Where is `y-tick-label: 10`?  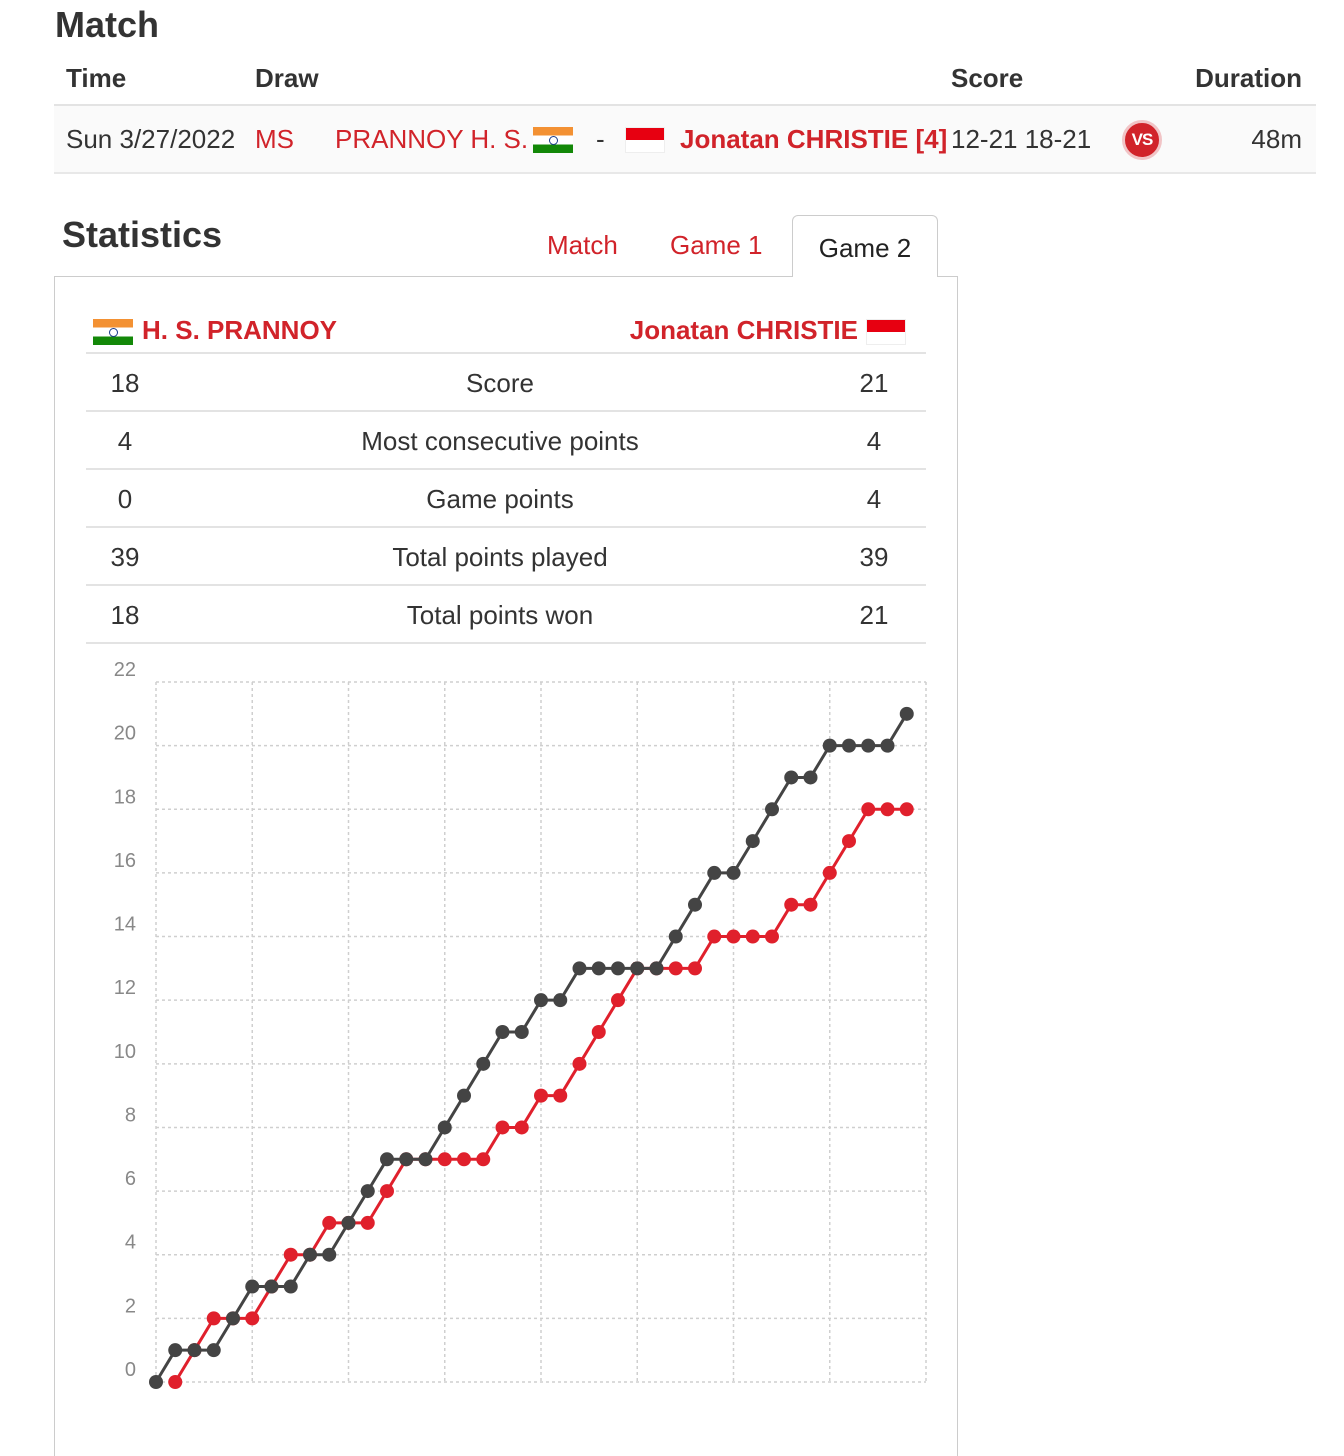
y-tick-label: 10 is located at coordinates (125, 1052).